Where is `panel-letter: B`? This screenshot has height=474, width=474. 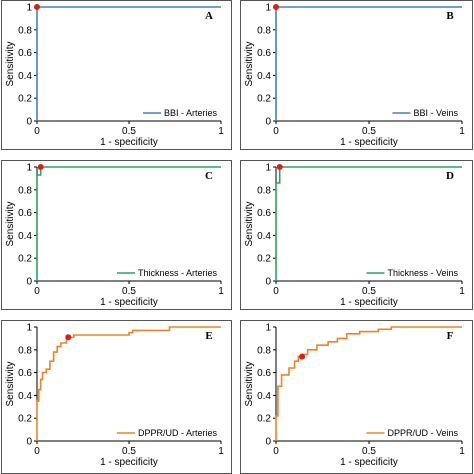
panel-letter: B is located at coordinates (450, 16).